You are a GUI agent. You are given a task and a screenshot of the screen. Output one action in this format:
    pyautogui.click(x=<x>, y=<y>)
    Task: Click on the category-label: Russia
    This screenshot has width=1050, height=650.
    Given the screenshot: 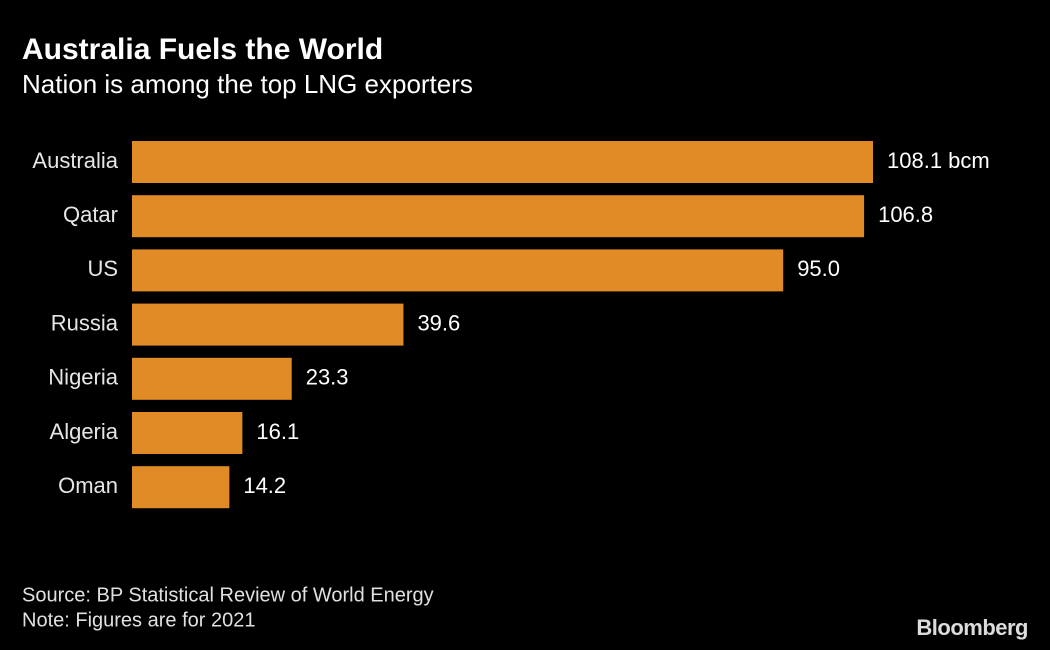 What is the action you would take?
    pyautogui.click(x=85, y=322)
    